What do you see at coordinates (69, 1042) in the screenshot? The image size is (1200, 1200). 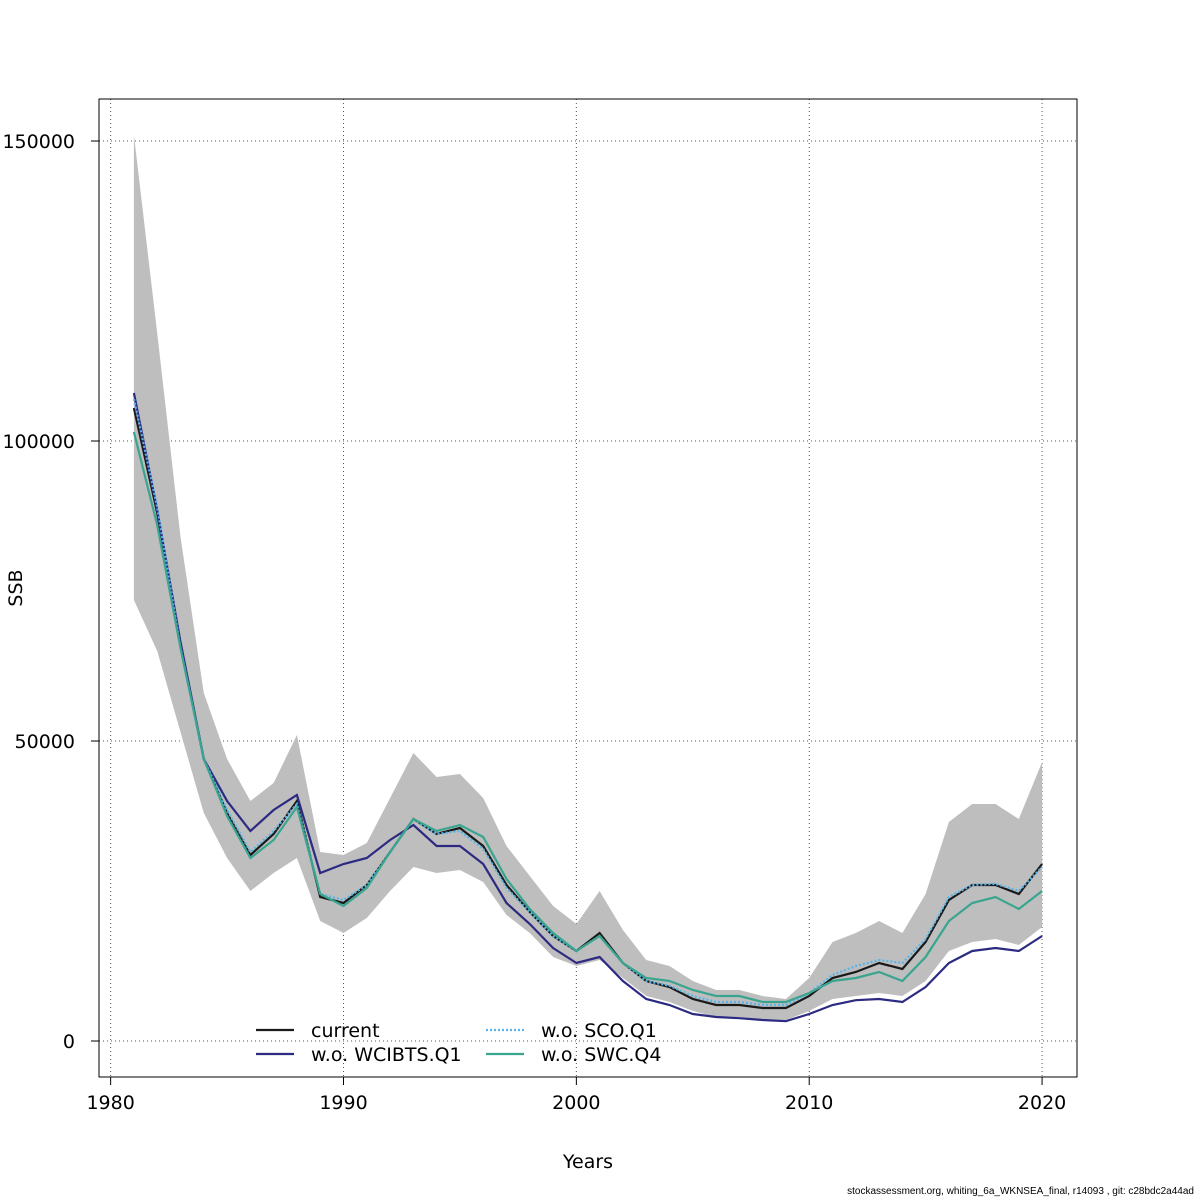 I see `y-tick-label: 0` at bounding box center [69, 1042].